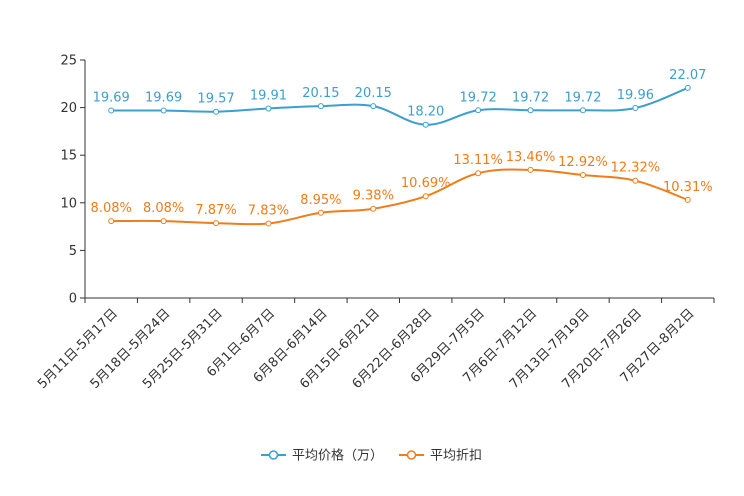 The width and height of the screenshot is (744, 496). I want to click on legend-item-1: 平均价格（万）, so click(322, 456).